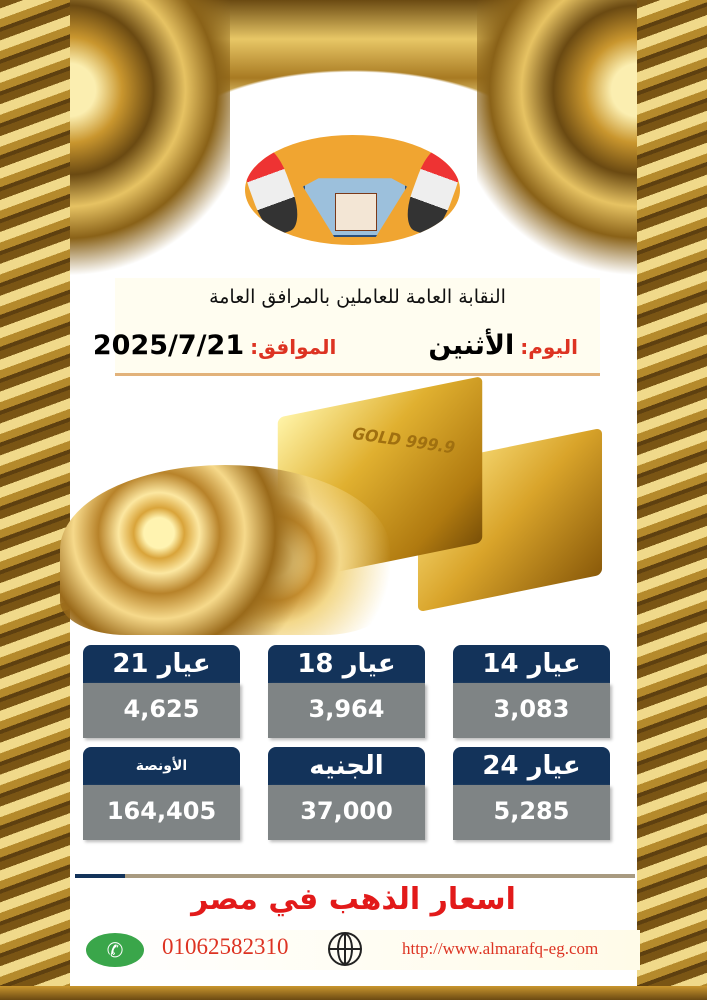 The width and height of the screenshot is (707, 1000). Describe the element at coordinates (293, 347) in the screenshot. I see `date-label: الموافق:` at that location.